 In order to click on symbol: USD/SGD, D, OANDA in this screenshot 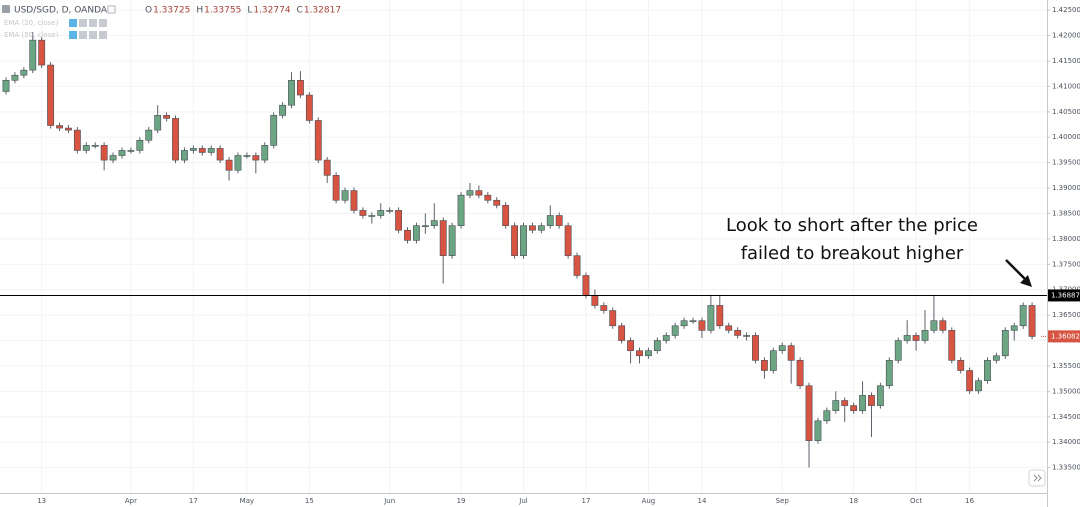, I will do `click(61, 11)`.